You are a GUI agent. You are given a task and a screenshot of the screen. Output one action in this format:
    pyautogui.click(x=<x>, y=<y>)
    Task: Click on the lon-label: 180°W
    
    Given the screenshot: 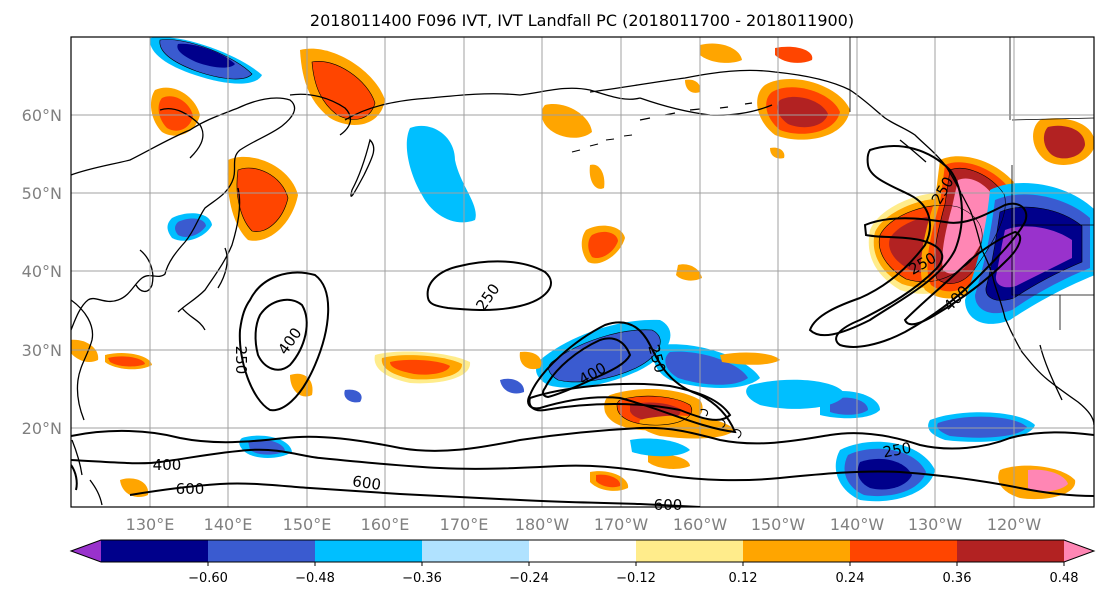 What is the action you would take?
    pyautogui.click(x=542, y=524)
    